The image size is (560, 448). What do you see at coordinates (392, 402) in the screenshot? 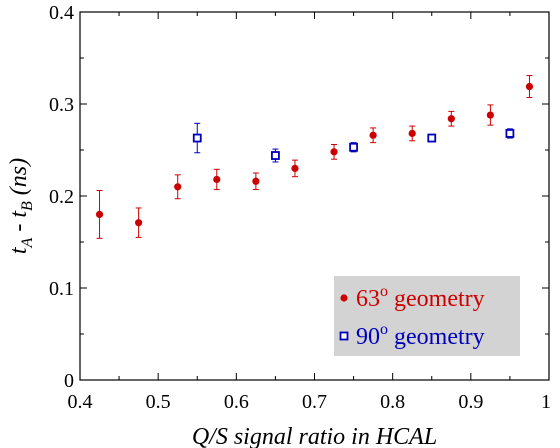
I see `x-tick-label: 0.8` at bounding box center [392, 402].